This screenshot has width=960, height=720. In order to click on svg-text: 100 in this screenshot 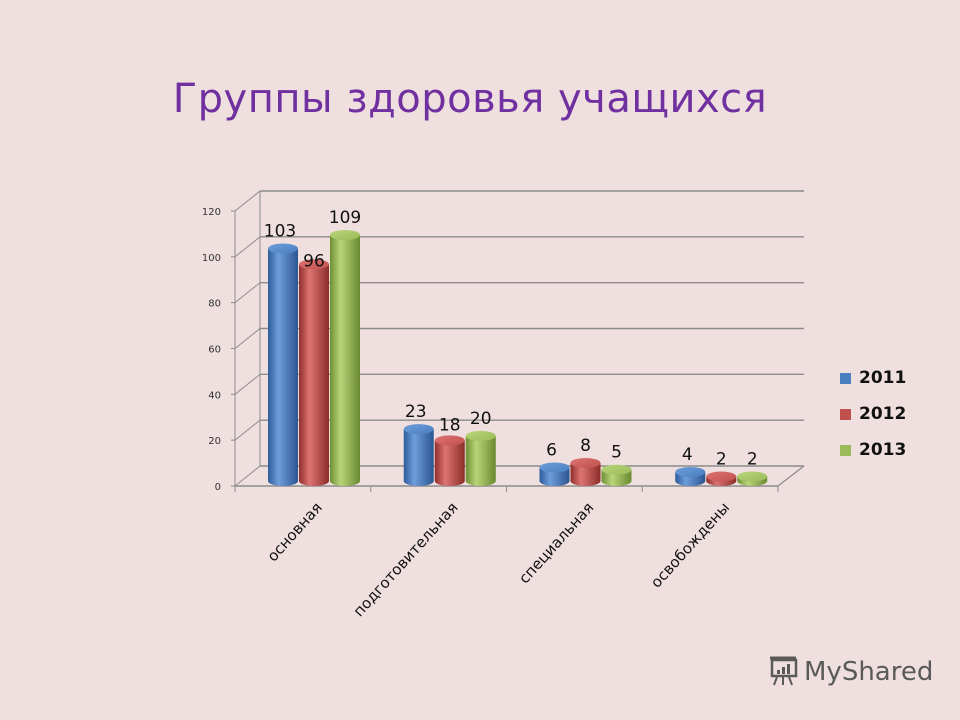, I will do `click(211, 258)`.